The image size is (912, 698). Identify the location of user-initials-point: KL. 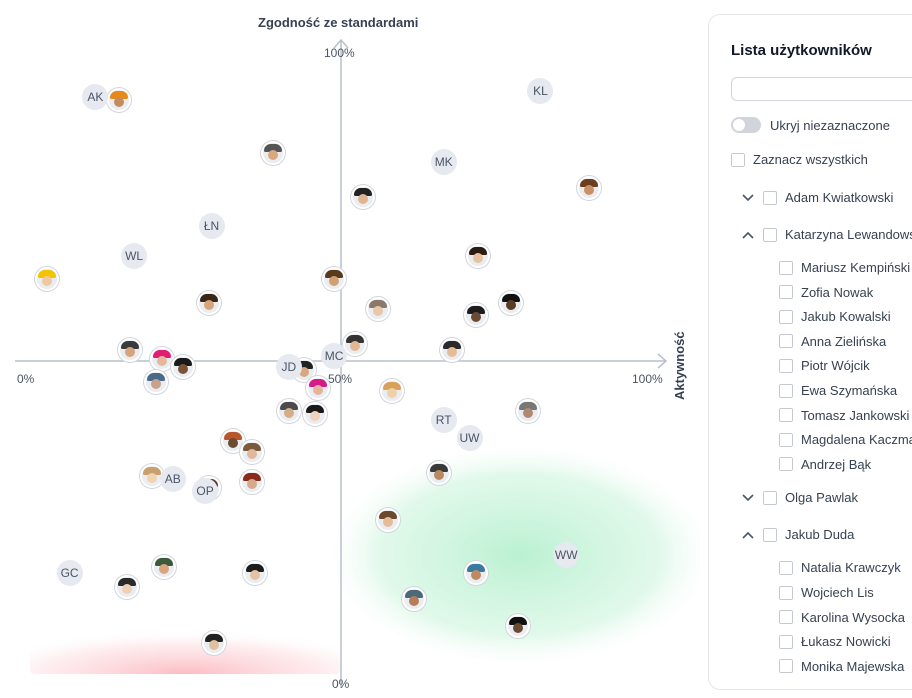
(540, 91).